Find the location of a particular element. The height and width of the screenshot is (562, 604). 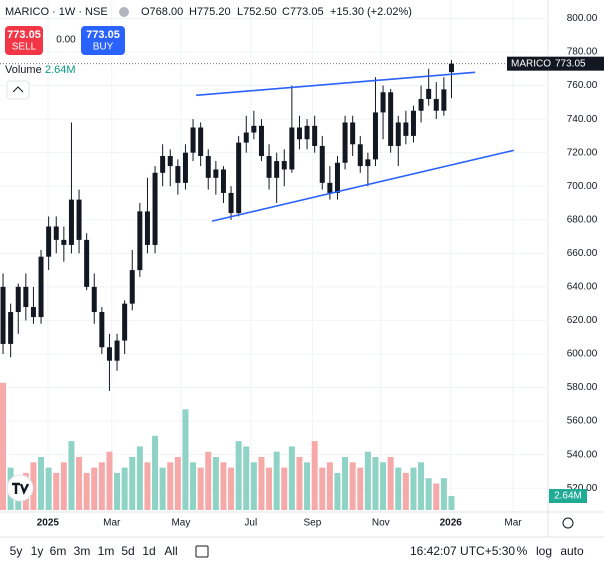

range-button: 5d is located at coordinates (127, 551).